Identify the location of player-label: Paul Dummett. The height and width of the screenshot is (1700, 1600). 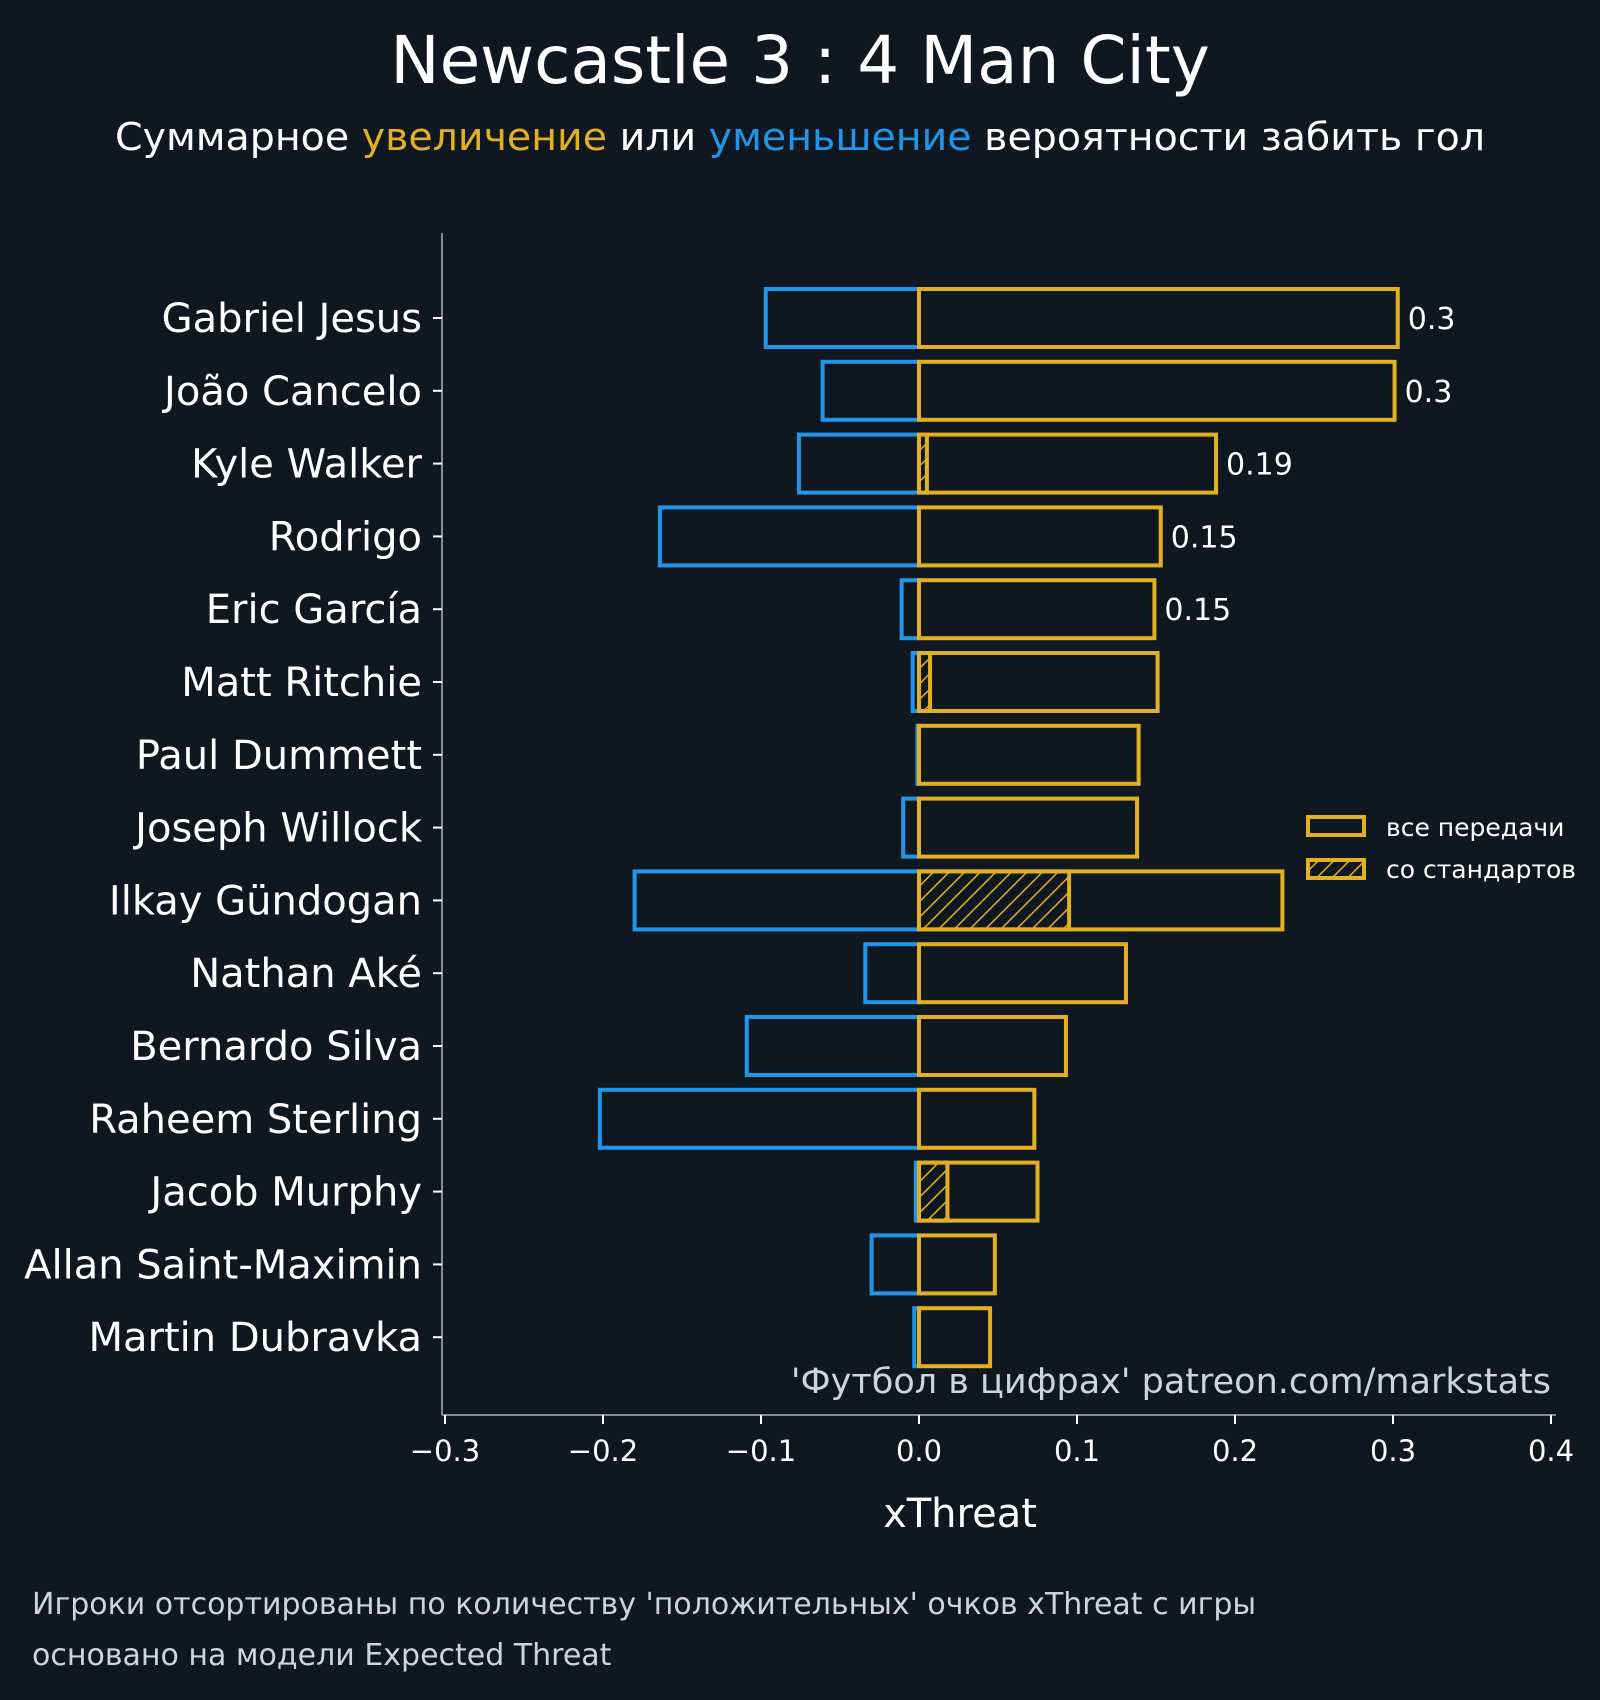
(279, 756).